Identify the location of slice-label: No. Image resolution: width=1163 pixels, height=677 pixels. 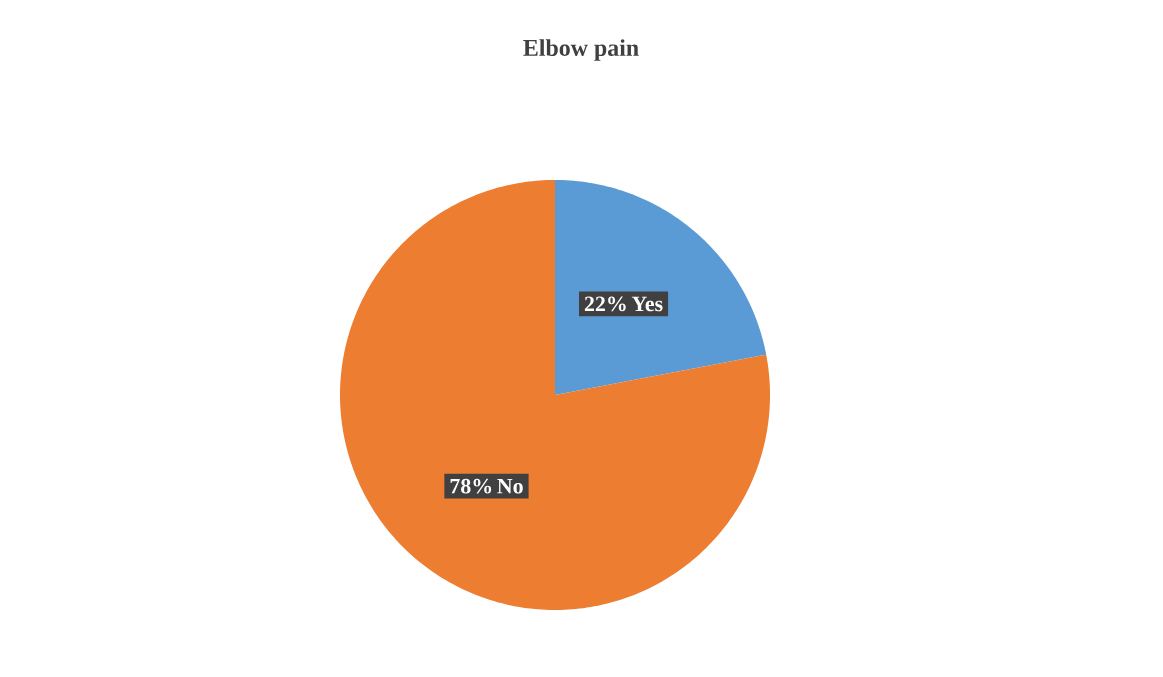
(510, 486).